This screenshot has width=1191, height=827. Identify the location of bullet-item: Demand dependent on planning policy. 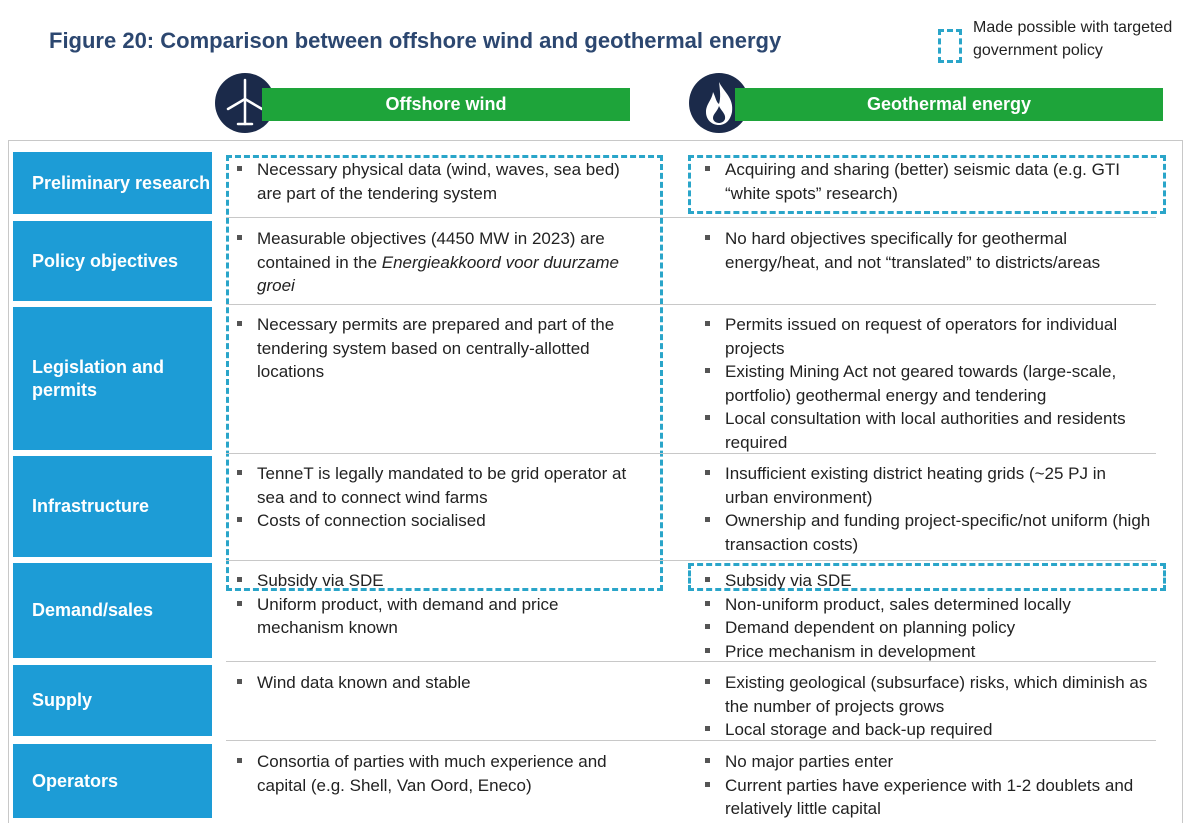
(929, 628).